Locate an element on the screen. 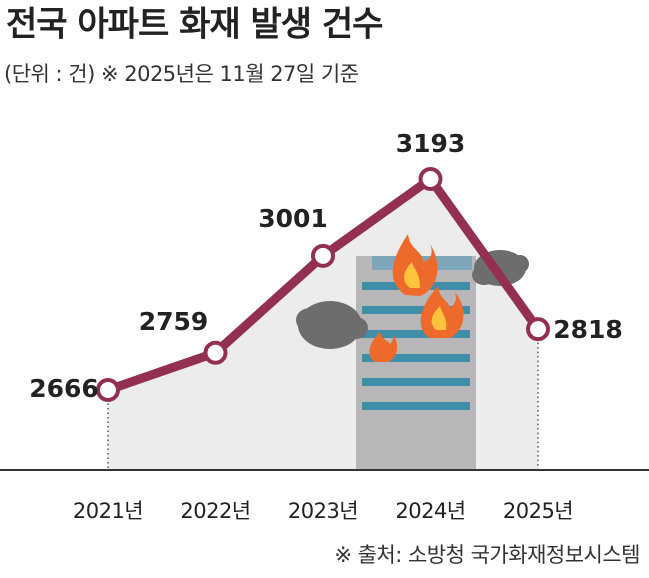 The width and height of the screenshot is (649, 578). data-label: 2666 is located at coordinates (64, 388).